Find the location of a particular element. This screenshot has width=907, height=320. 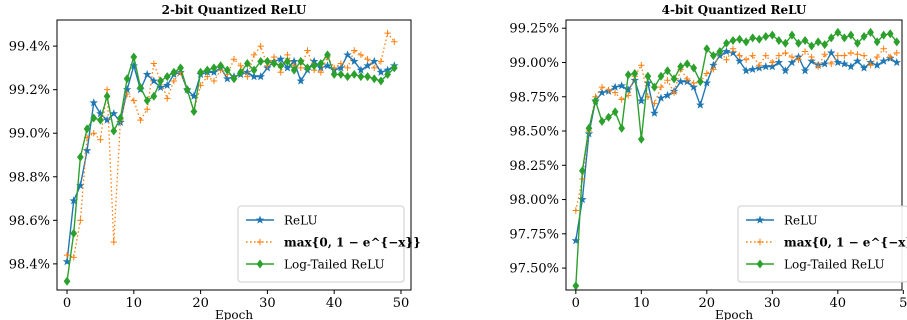

legend-label-relu: ReLU is located at coordinates (301, 221).